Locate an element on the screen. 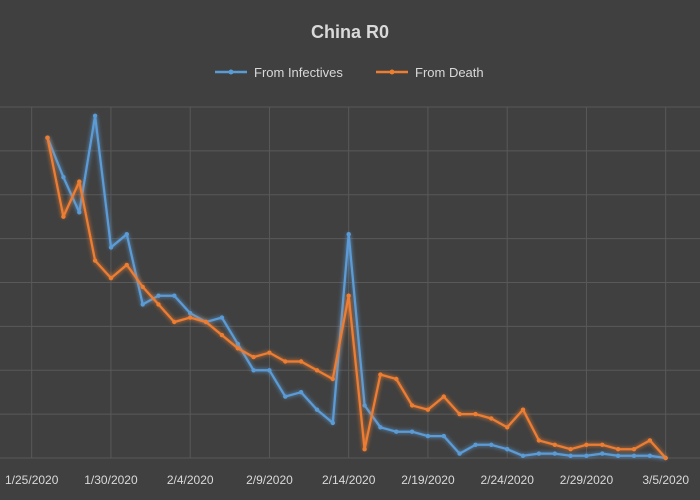  legend-marker-death is located at coordinates (392, 72).